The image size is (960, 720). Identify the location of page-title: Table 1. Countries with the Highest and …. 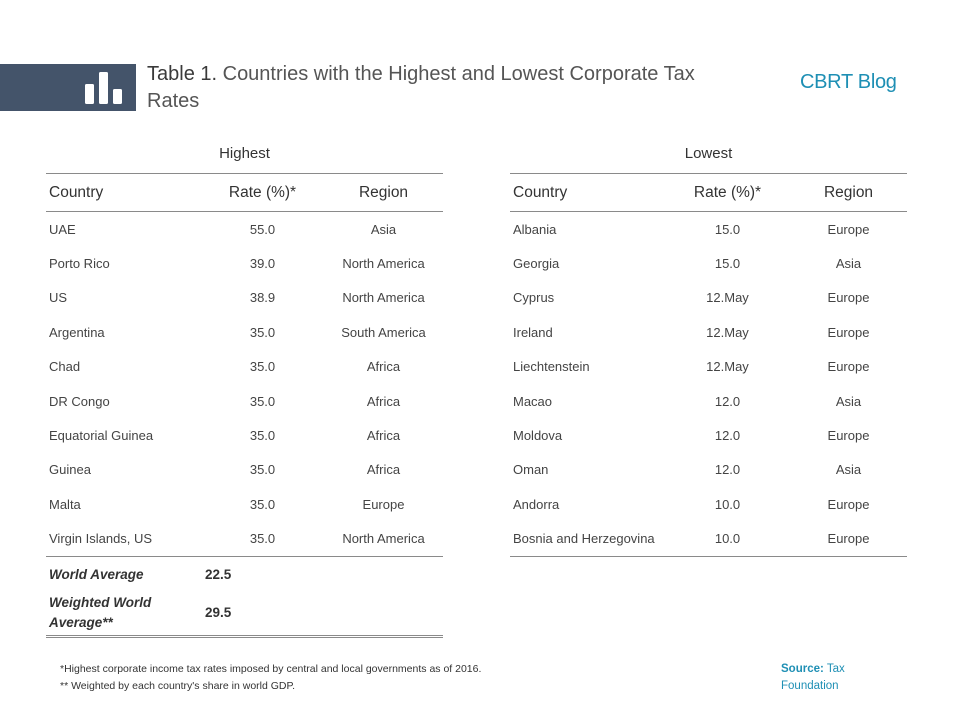
(447, 88).